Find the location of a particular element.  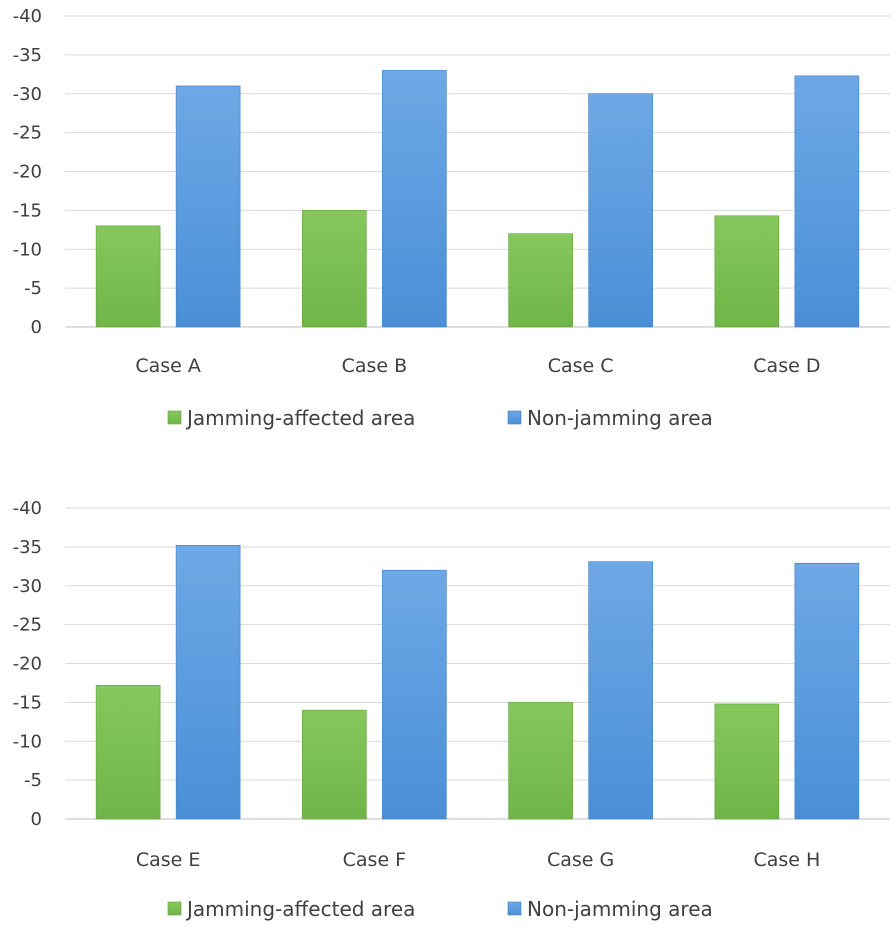

category-label: Case A is located at coordinates (168, 366).